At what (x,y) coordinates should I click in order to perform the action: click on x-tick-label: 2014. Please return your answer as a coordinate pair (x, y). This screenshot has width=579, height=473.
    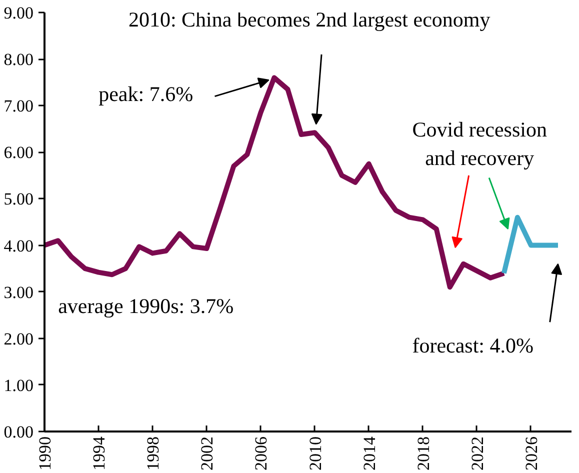
    Looking at the image, I should click on (369, 453).